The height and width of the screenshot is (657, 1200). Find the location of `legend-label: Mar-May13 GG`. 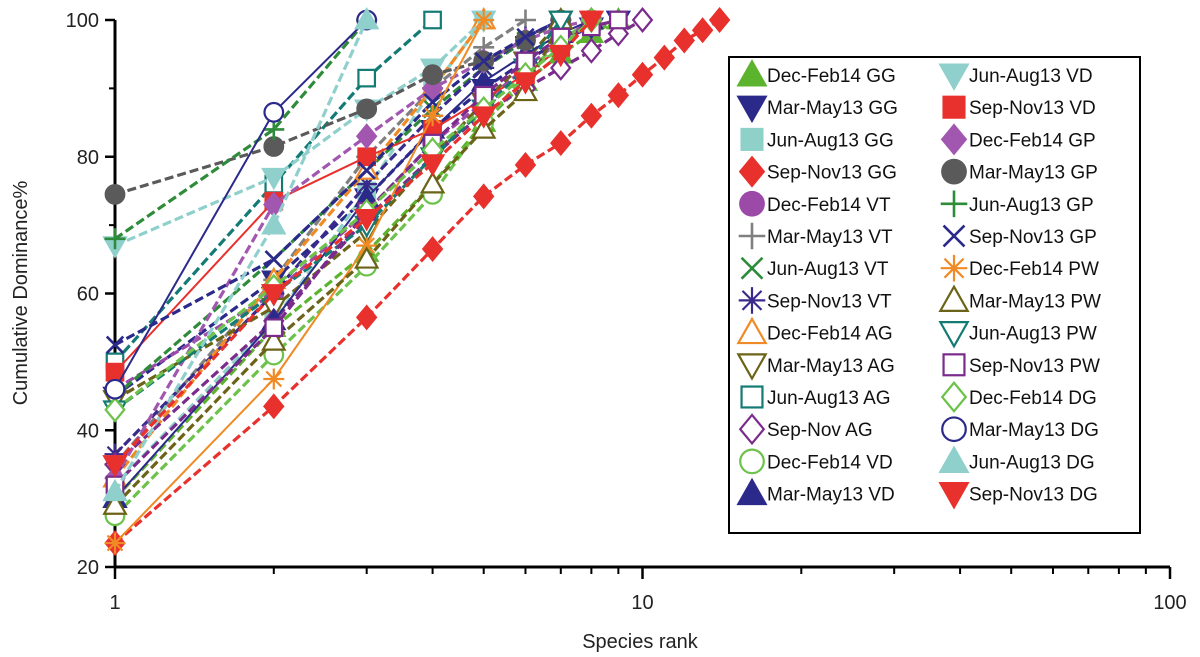

legend-label: Mar-May13 GG is located at coordinates (832, 108).